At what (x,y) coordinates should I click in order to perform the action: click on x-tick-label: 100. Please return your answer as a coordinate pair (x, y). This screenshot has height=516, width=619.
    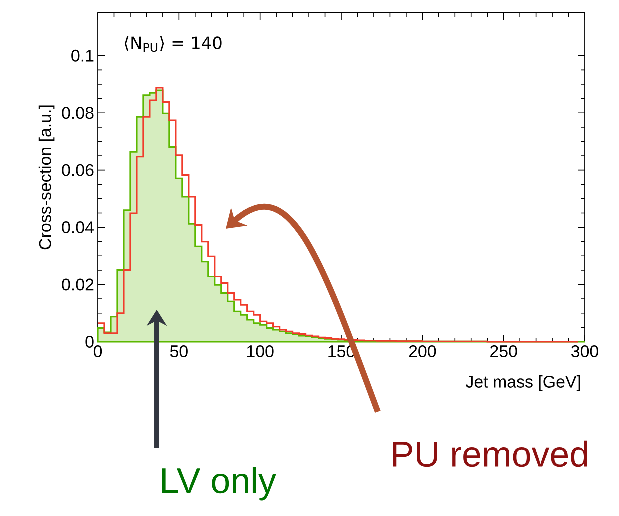
    Looking at the image, I should click on (261, 352).